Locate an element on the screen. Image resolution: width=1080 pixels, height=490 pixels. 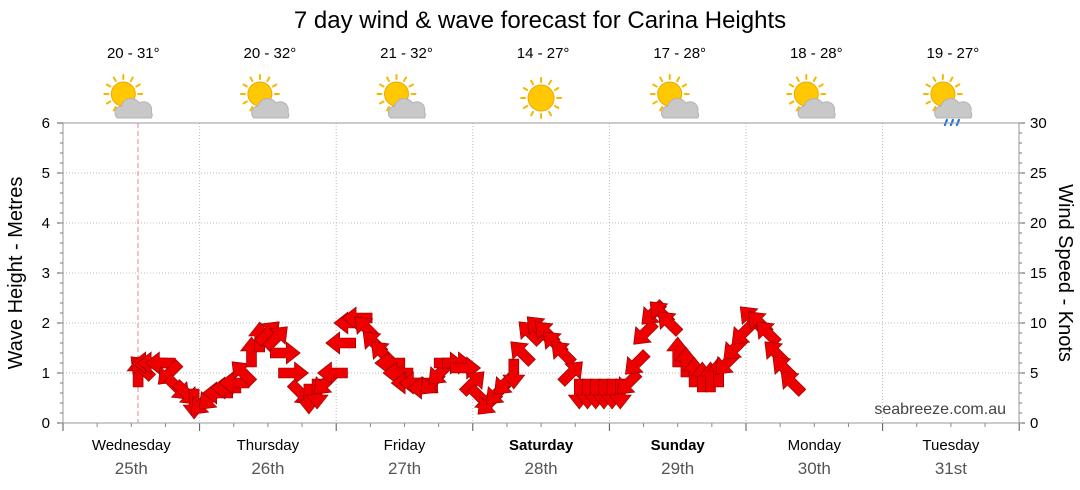
right-tick-label: 5 is located at coordinates (1034, 373).